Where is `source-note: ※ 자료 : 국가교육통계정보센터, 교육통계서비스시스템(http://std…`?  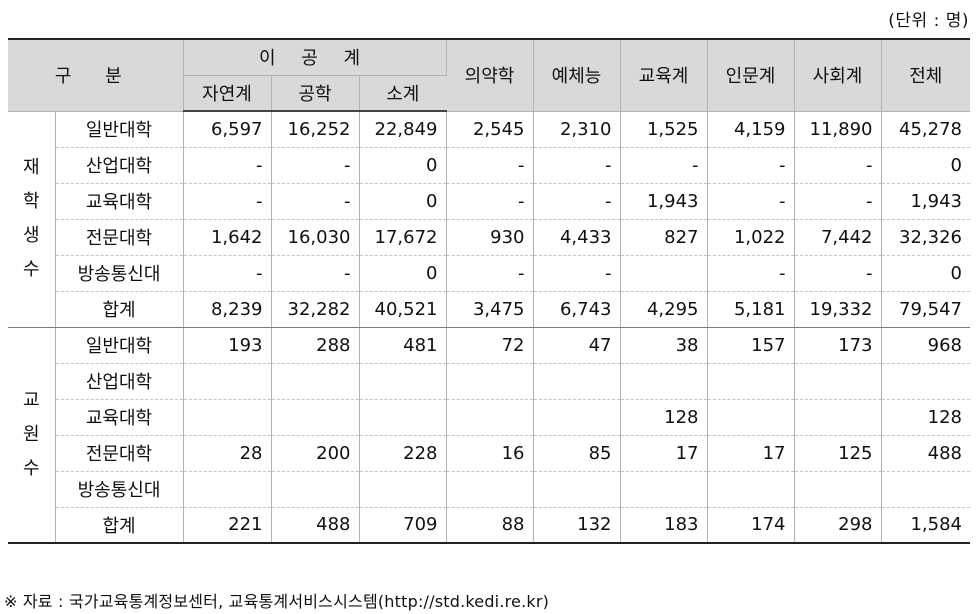 source-note: ※ 자료 : 국가교육통계정보센터, 교육통계서비스시스템(http://std… is located at coordinates (277, 601).